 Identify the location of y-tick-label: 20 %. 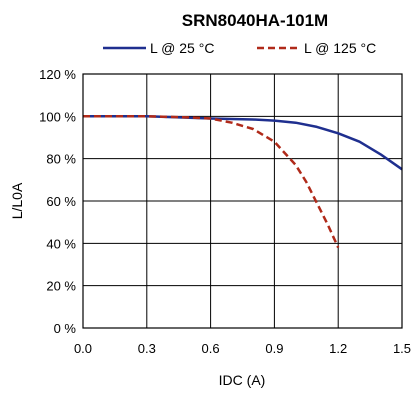
(61, 286).